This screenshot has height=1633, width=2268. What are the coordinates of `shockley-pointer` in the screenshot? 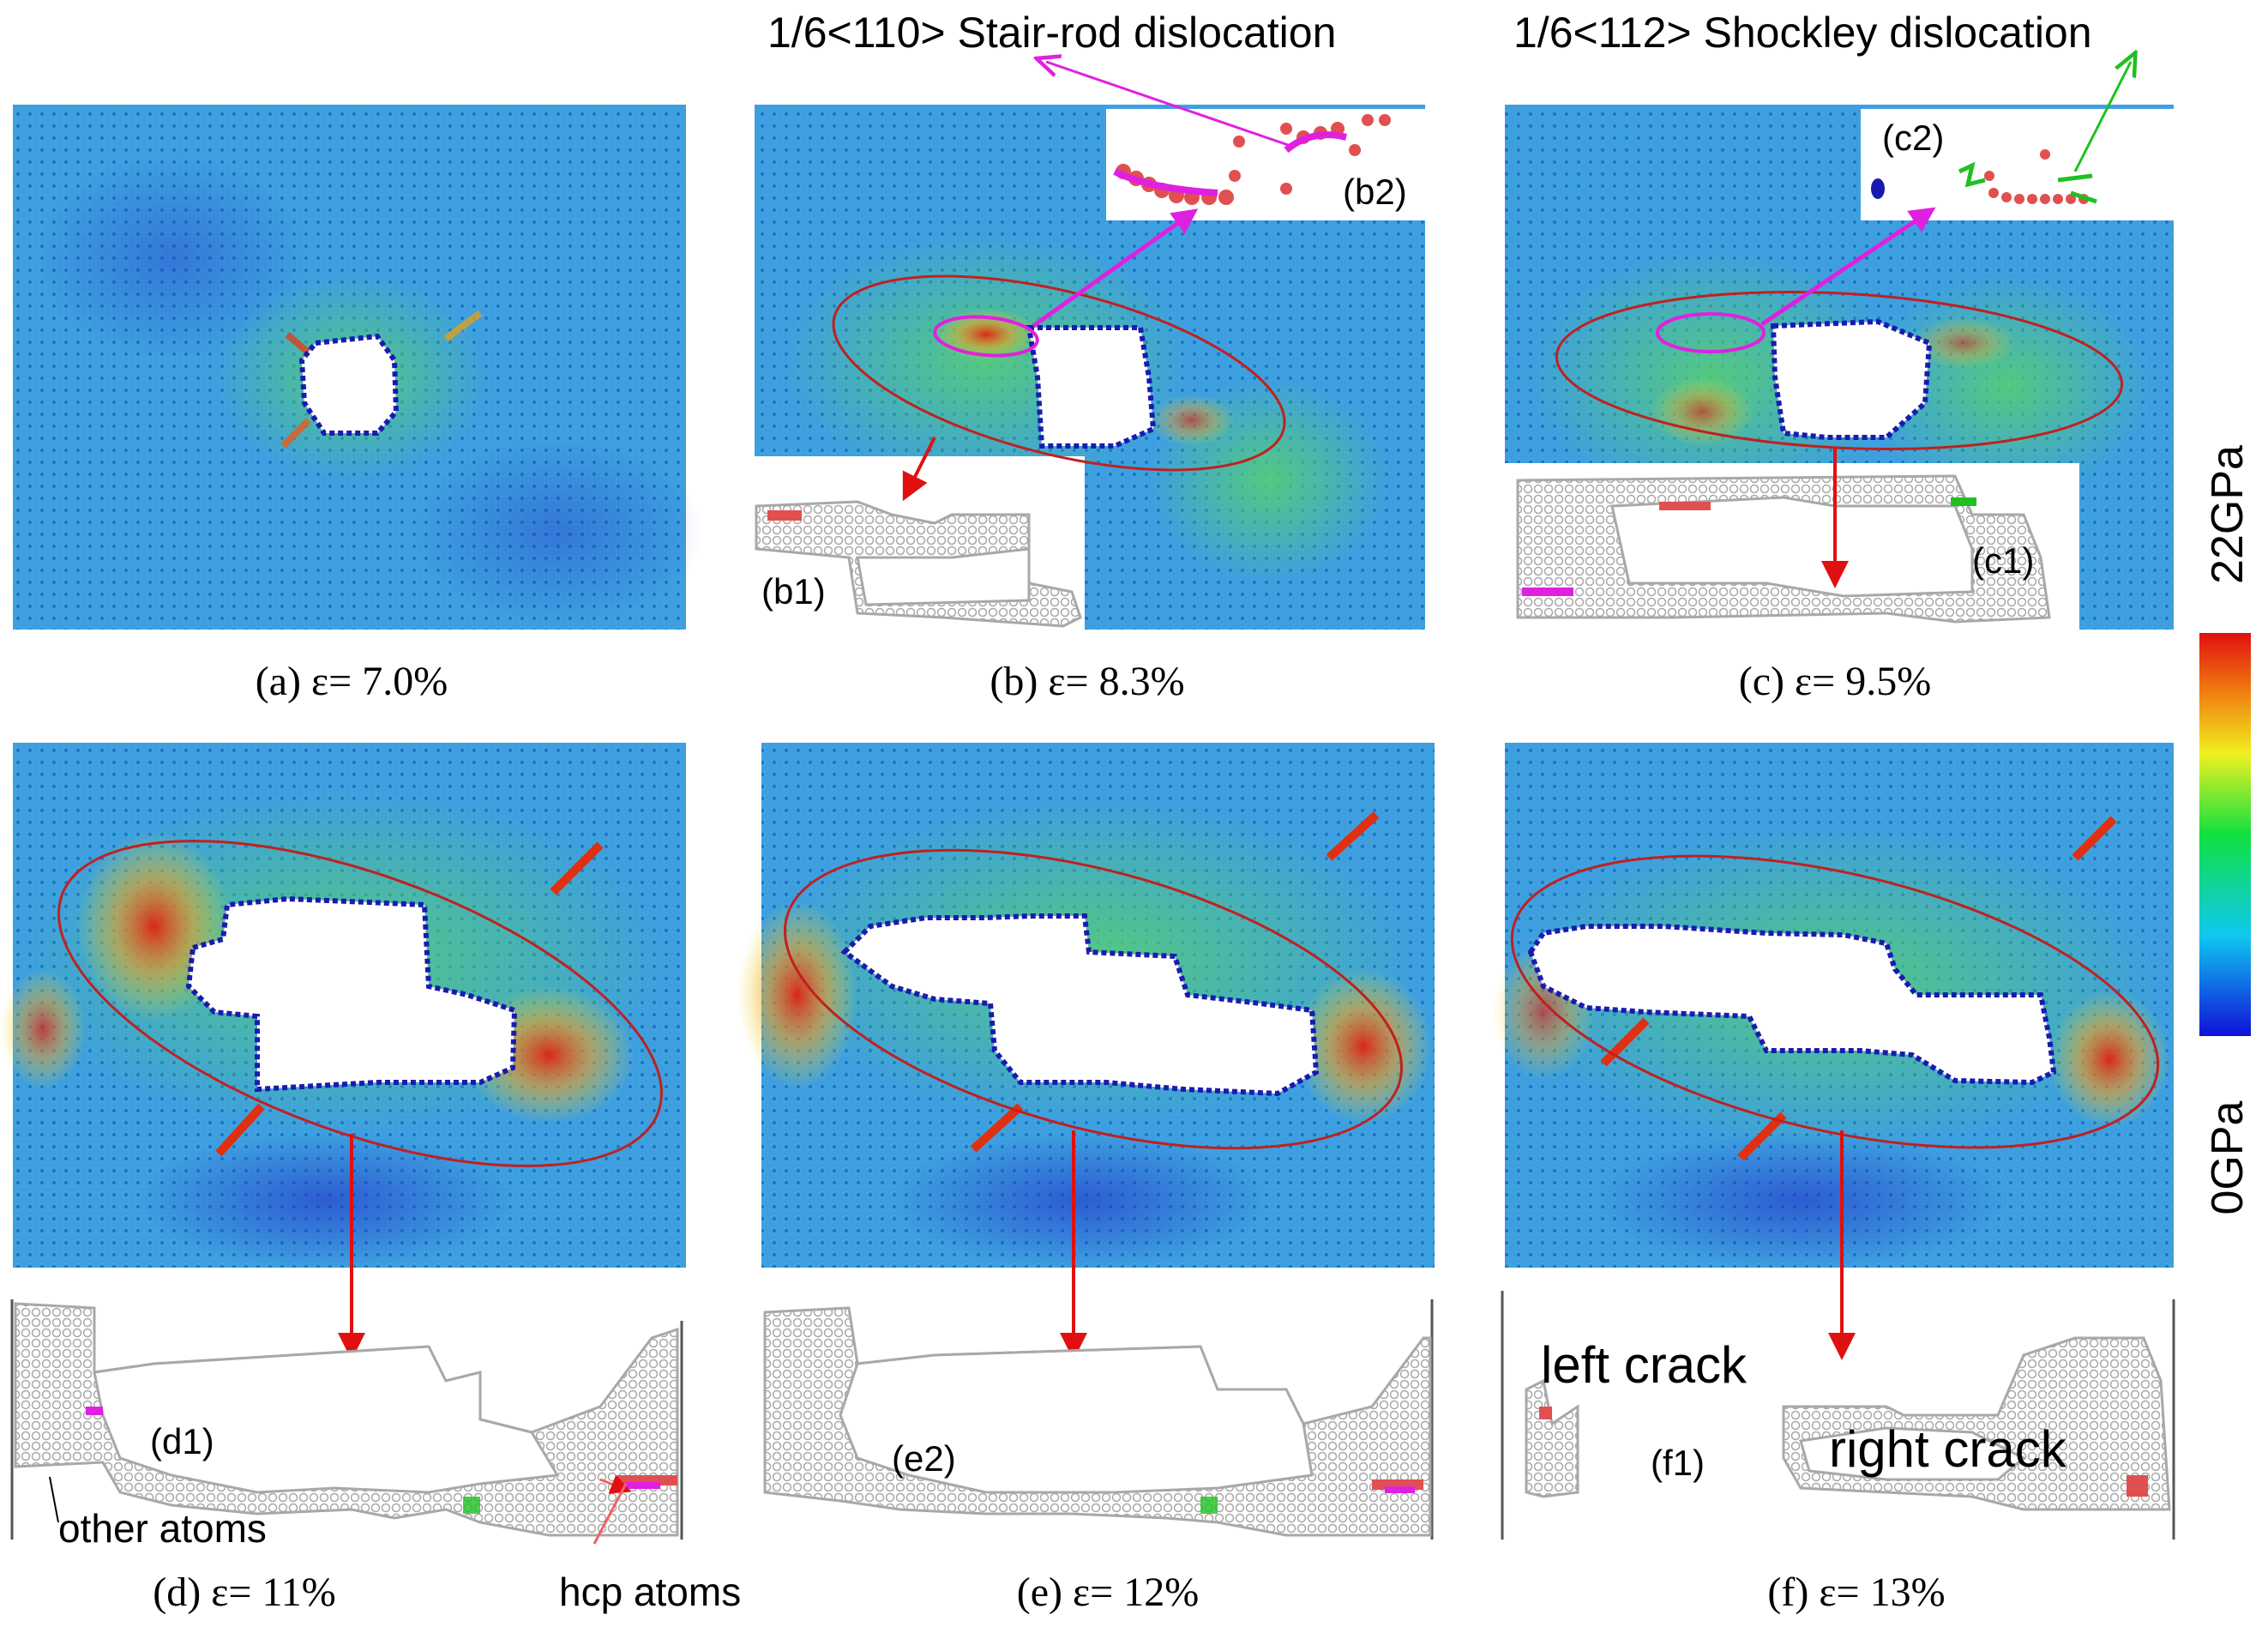 It's located at (2102, 117).